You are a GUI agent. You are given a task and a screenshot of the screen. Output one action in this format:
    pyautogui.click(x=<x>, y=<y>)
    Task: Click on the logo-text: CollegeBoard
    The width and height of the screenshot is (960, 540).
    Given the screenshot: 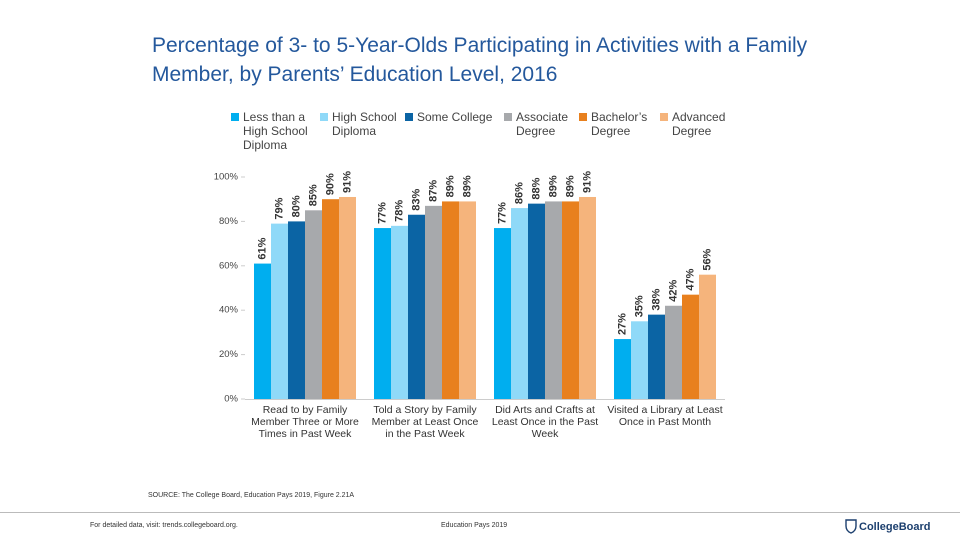 What is the action you would take?
    pyautogui.click(x=895, y=527)
    